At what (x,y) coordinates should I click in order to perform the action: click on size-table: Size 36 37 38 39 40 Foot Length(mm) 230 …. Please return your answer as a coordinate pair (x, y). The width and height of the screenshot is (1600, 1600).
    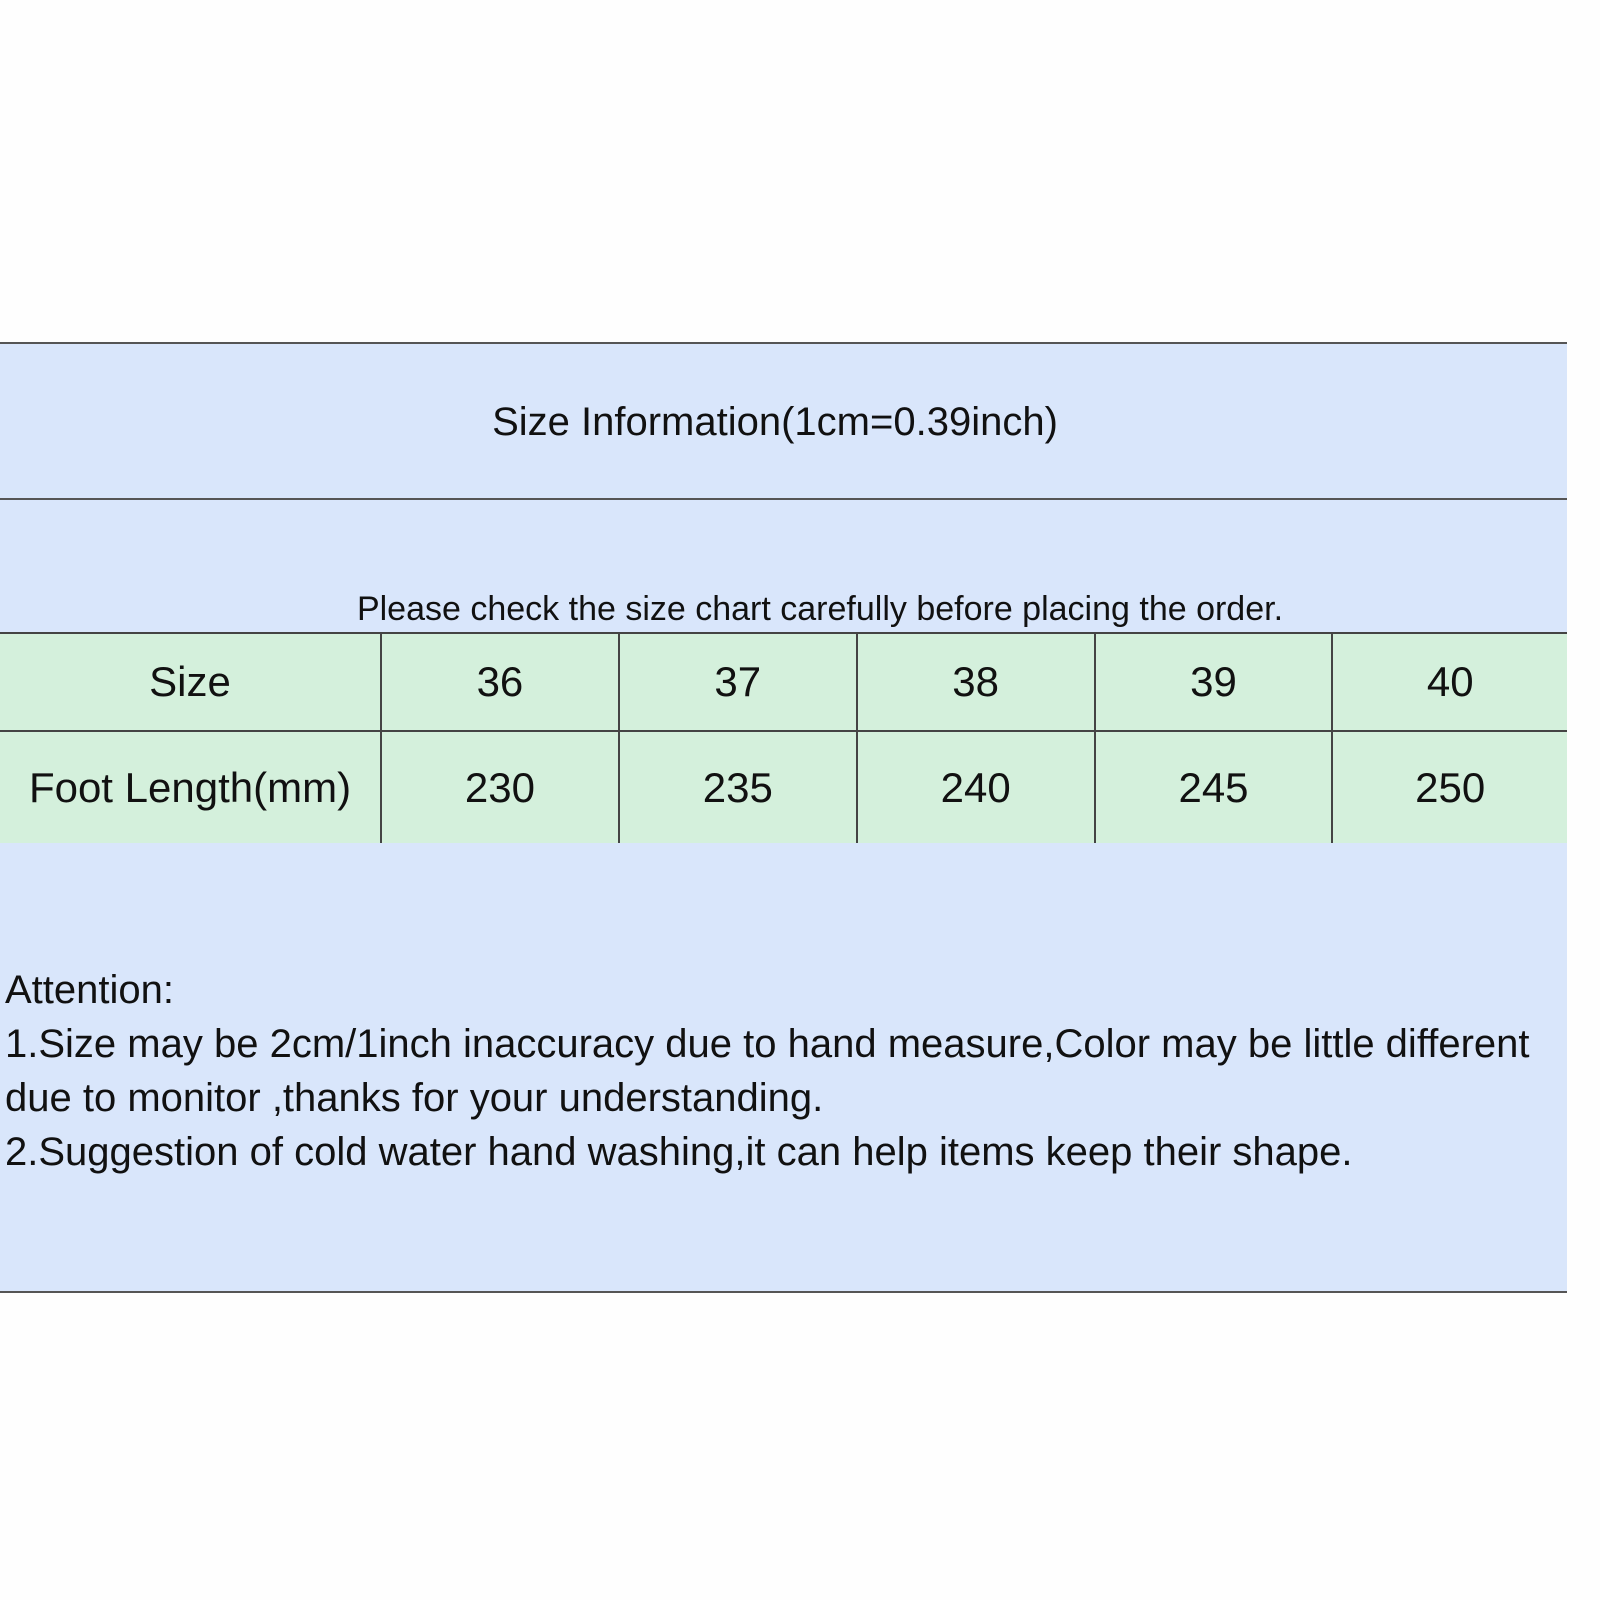
    Looking at the image, I should click on (783, 738).